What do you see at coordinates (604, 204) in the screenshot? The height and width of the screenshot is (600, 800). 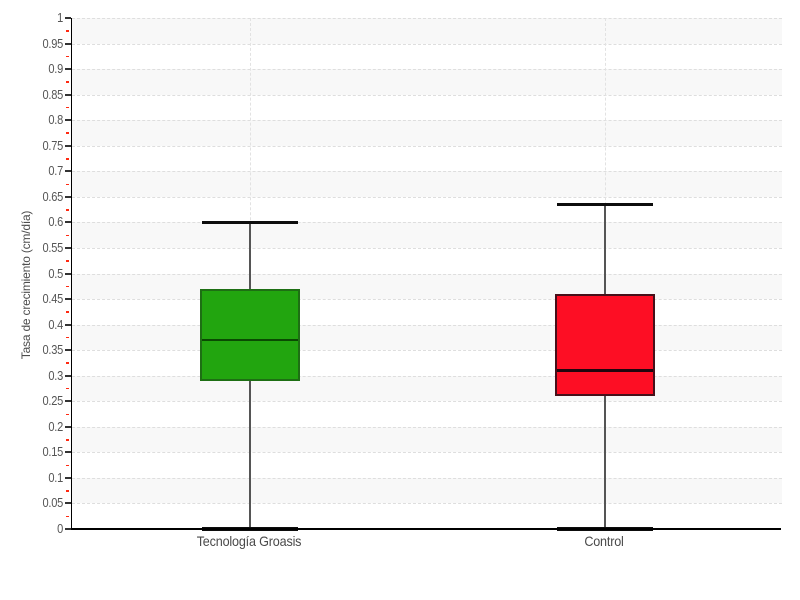 I see `whisker-cap-top` at bounding box center [604, 204].